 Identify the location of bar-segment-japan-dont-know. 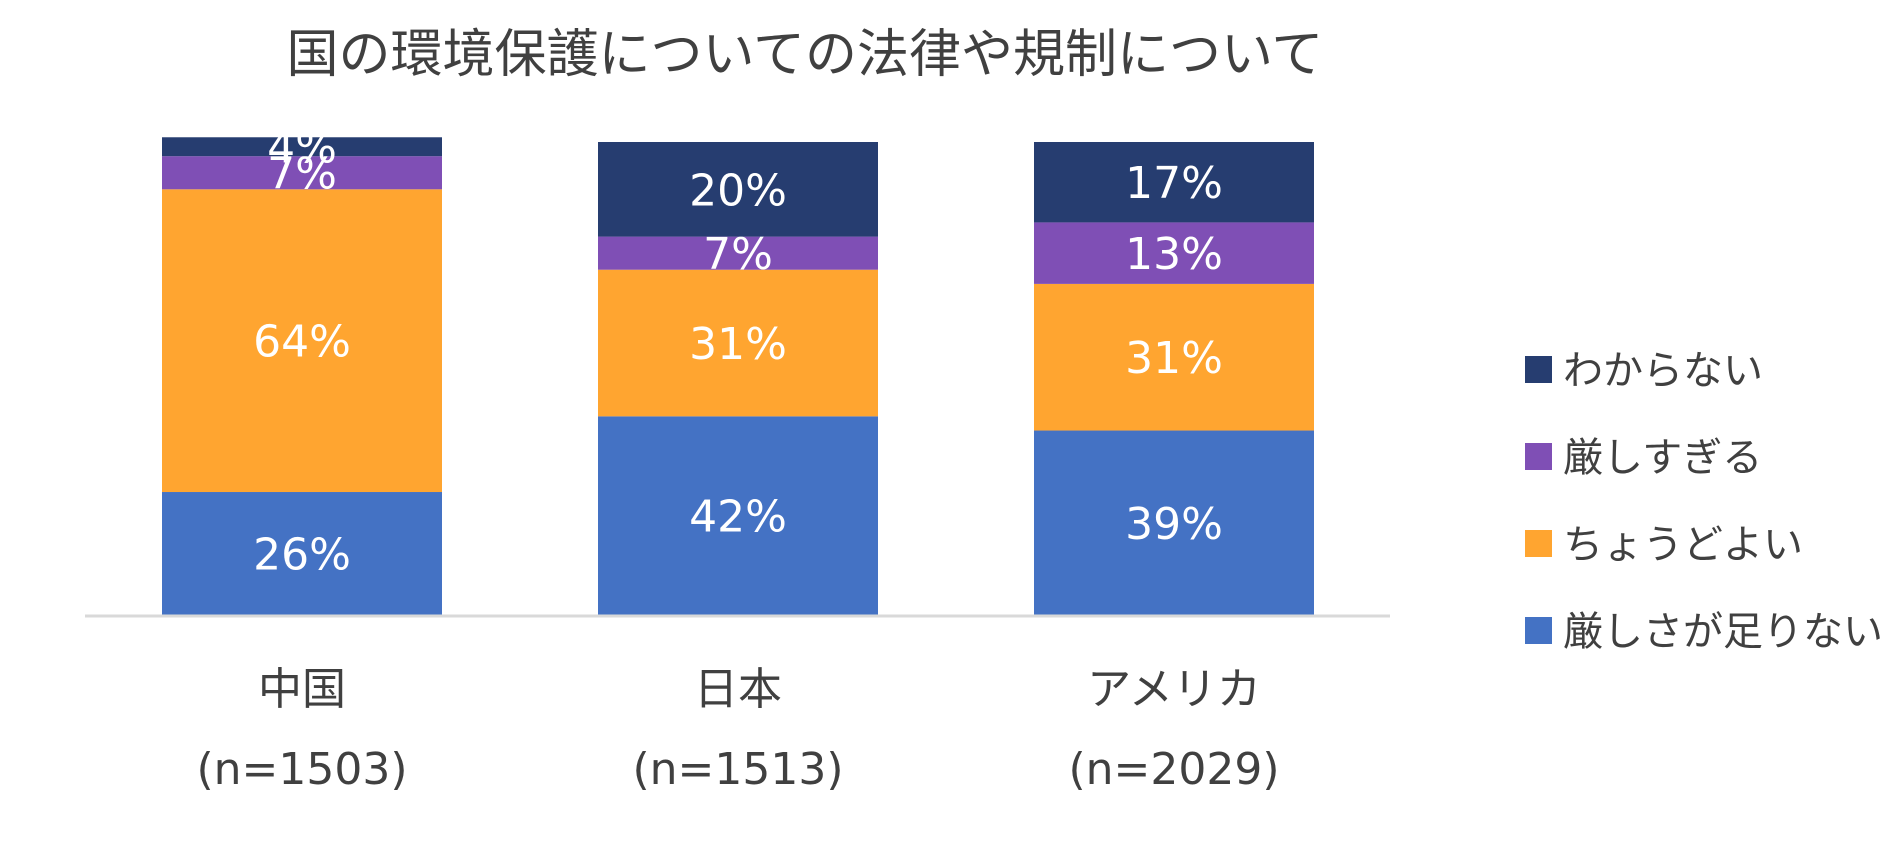
(738, 189).